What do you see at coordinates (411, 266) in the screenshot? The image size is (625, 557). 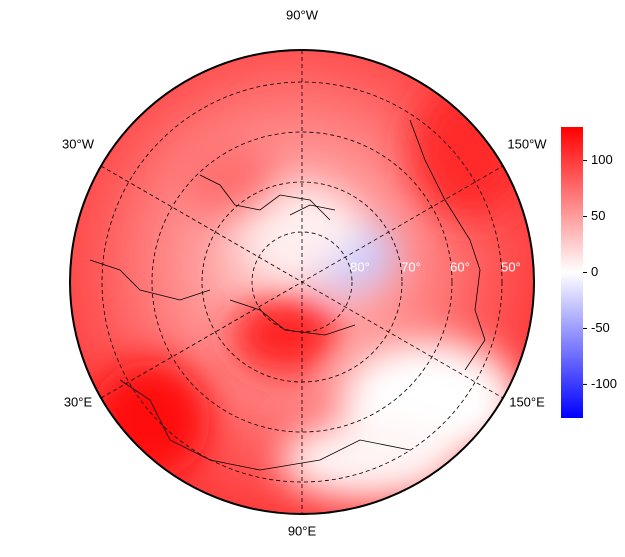 I see `parallel-label: 70°` at bounding box center [411, 266].